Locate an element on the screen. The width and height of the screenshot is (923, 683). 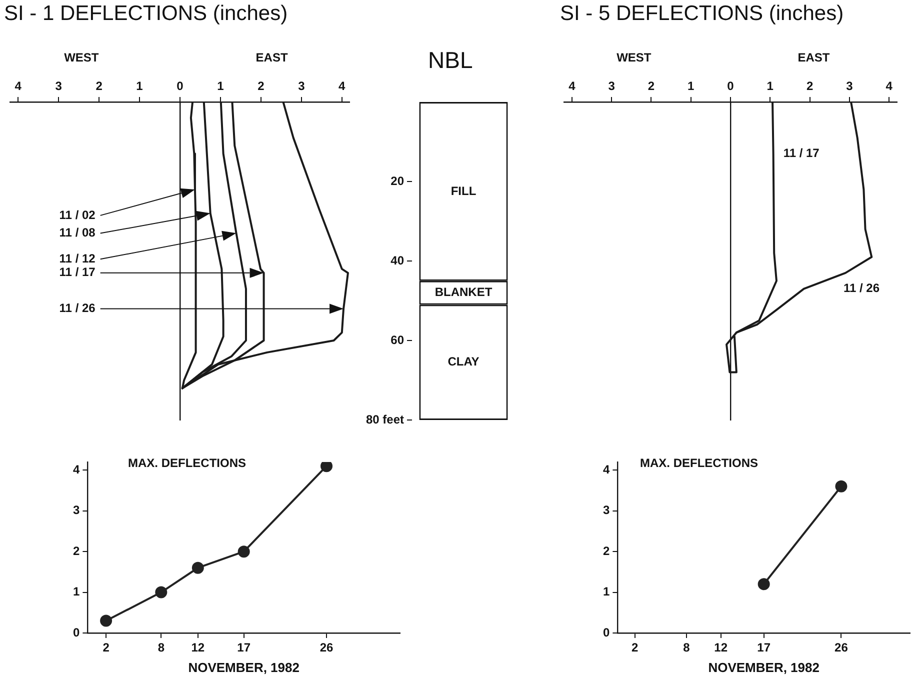
annotation: 11 / 17 is located at coordinates (801, 153).